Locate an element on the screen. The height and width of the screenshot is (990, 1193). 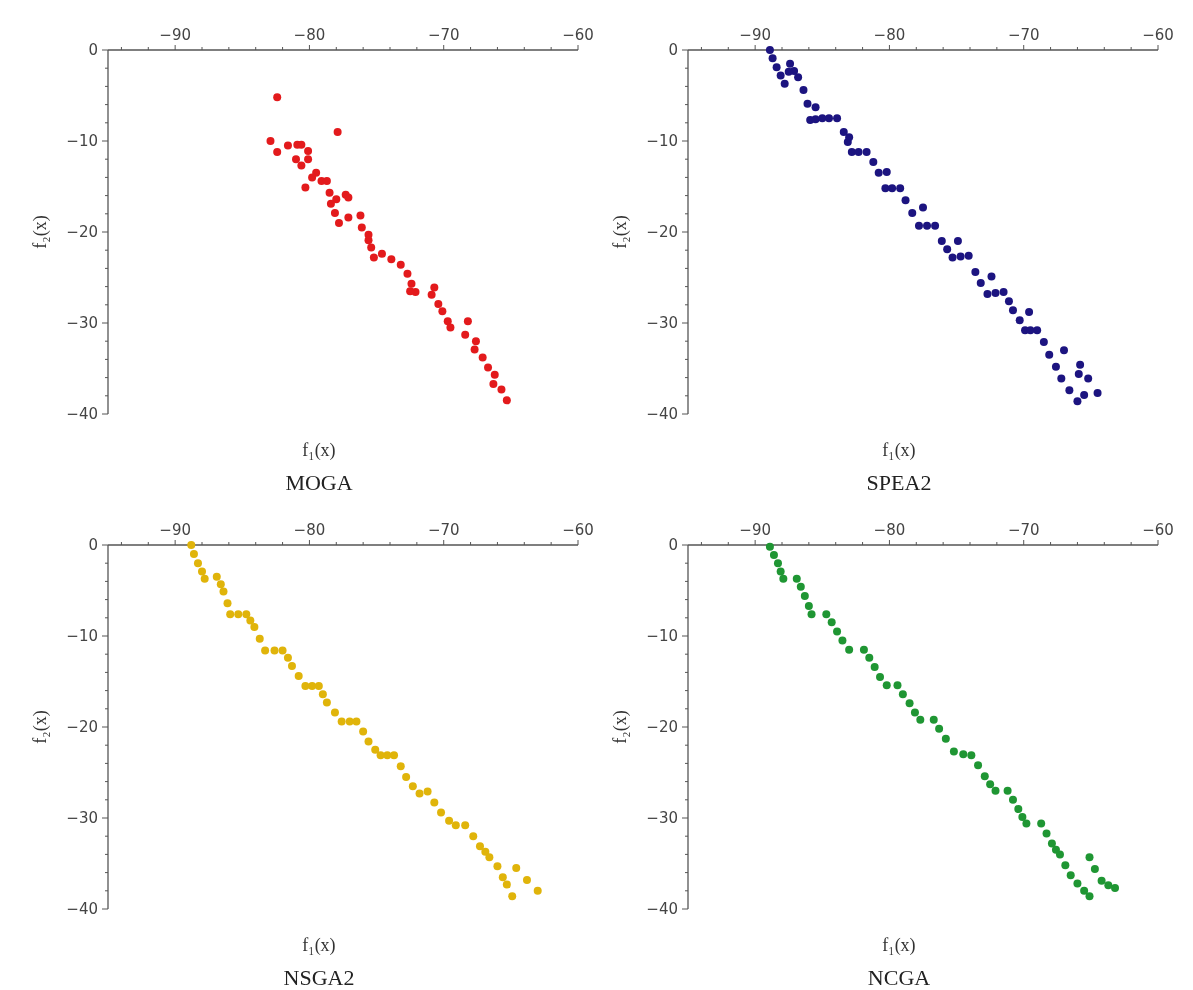
y-tick-label: −30 is located at coordinates (82, 818).